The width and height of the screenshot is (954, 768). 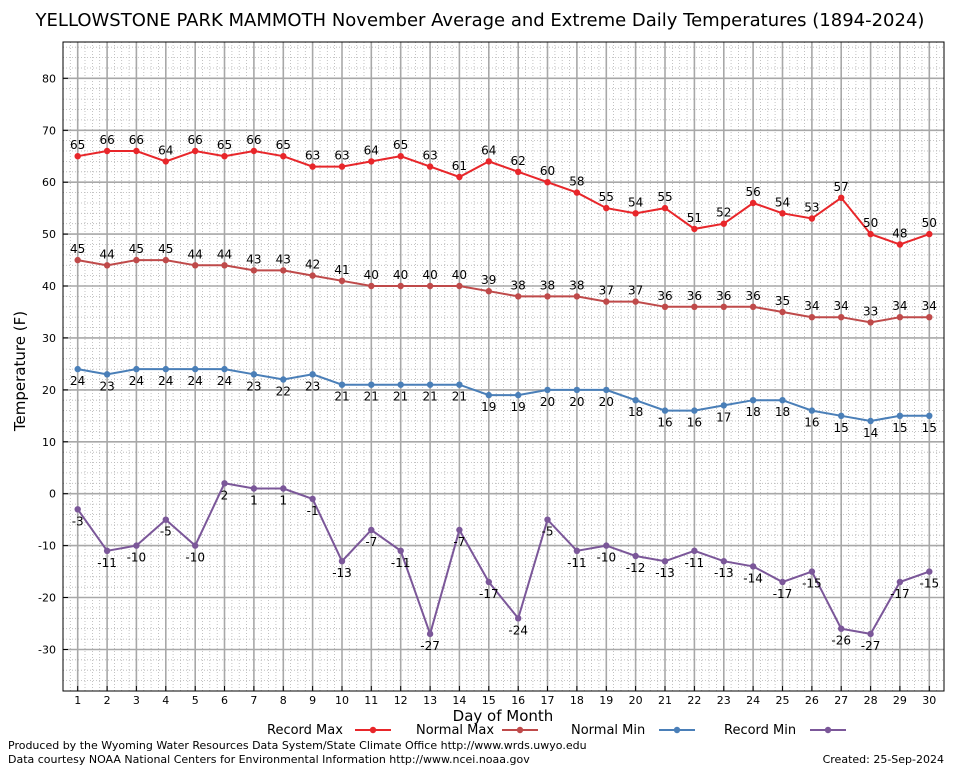 I want to click on data-label-normal-max: 38, so click(x=547, y=285).